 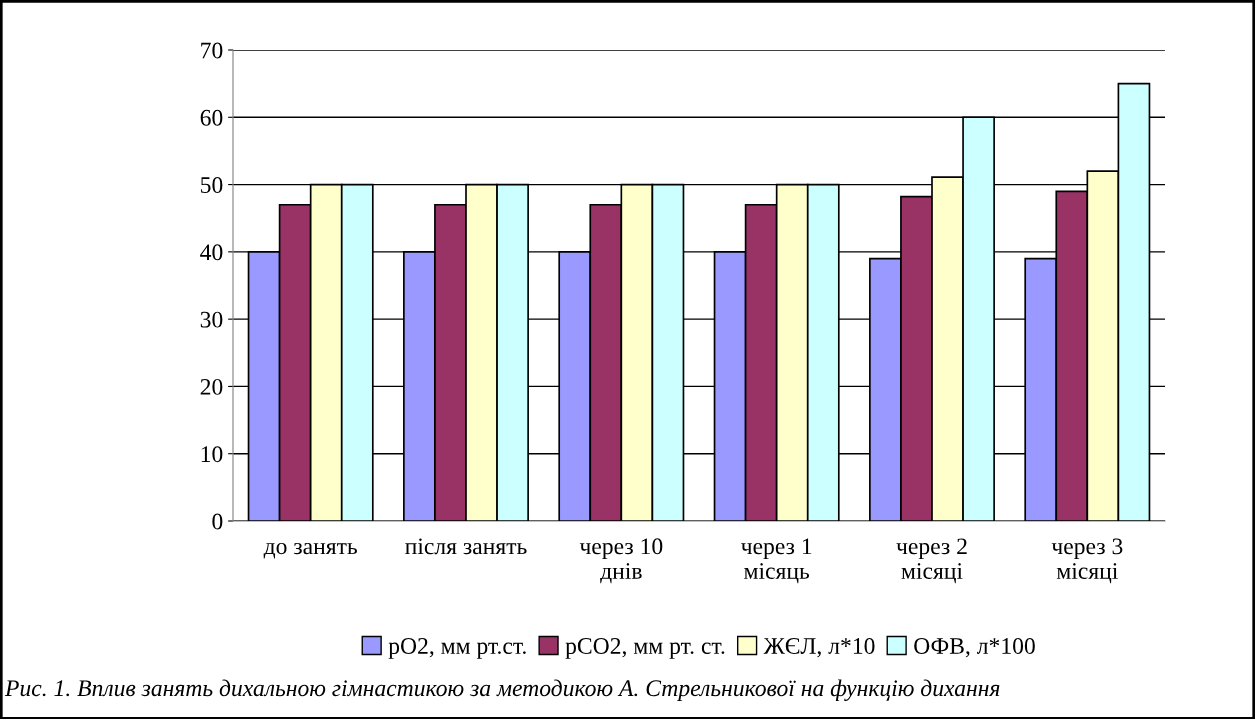 What do you see at coordinates (212, 454) in the screenshot?
I see `y-tick-label: 10` at bounding box center [212, 454].